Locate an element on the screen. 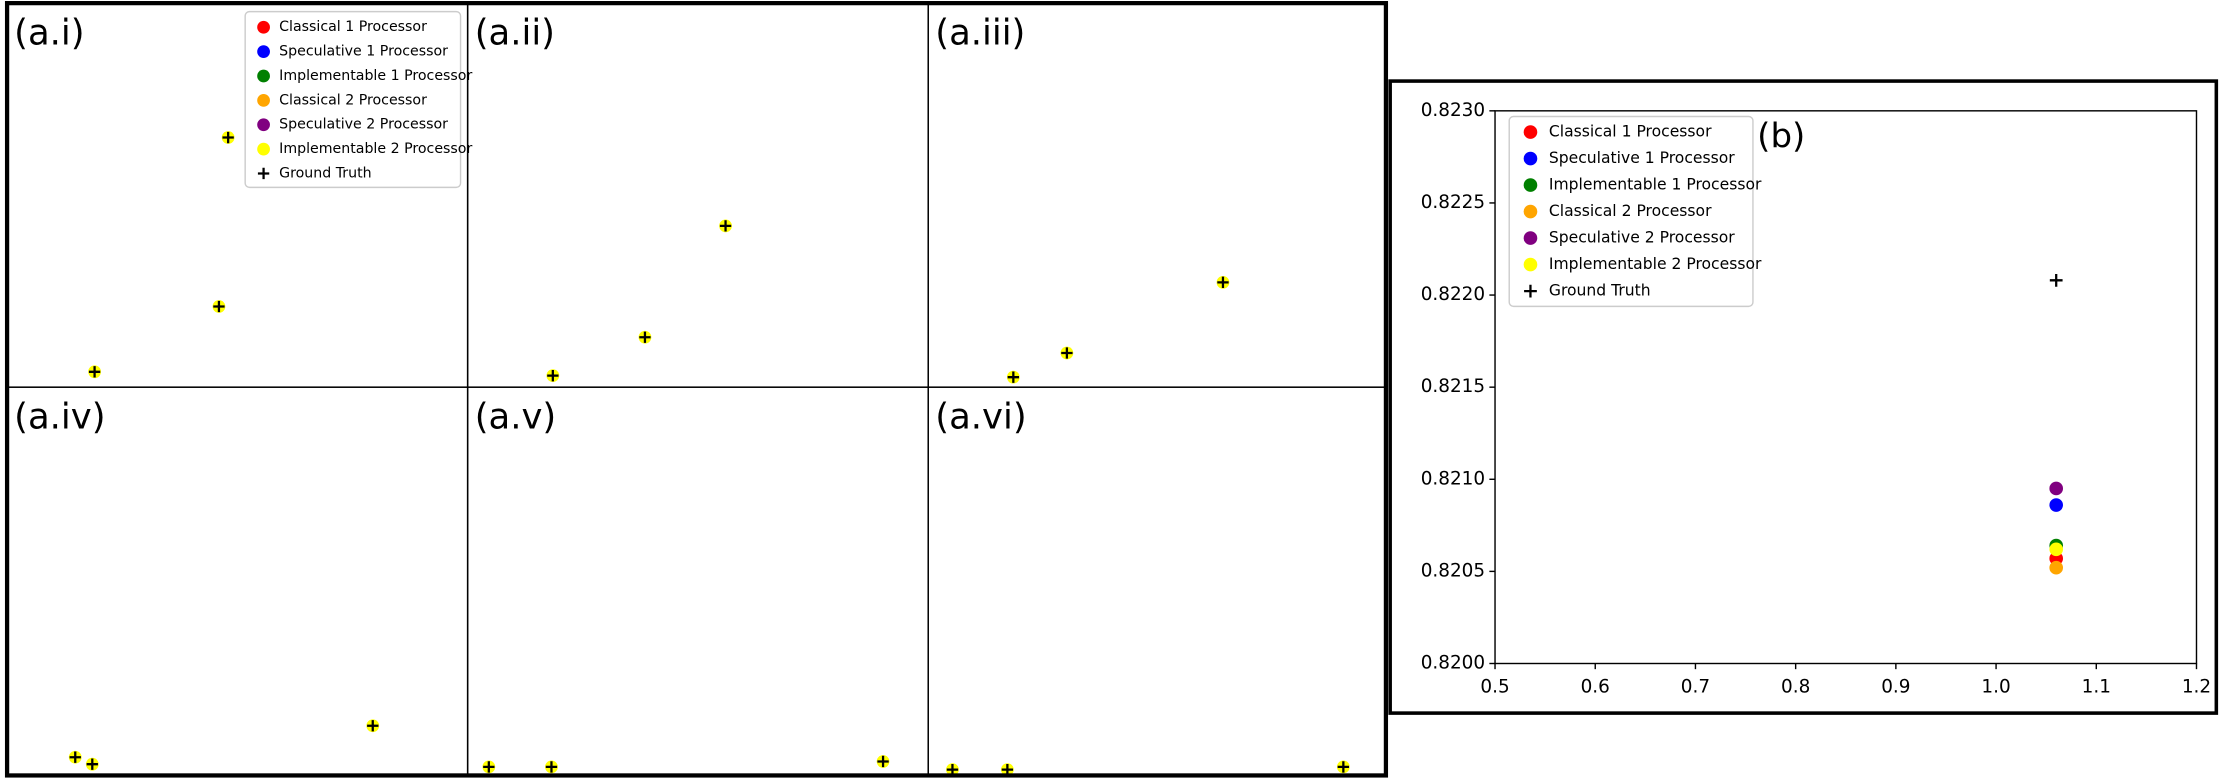 The width and height of the screenshot is (2222, 780). x-tick-label: 1.0 is located at coordinates (1995, 687).